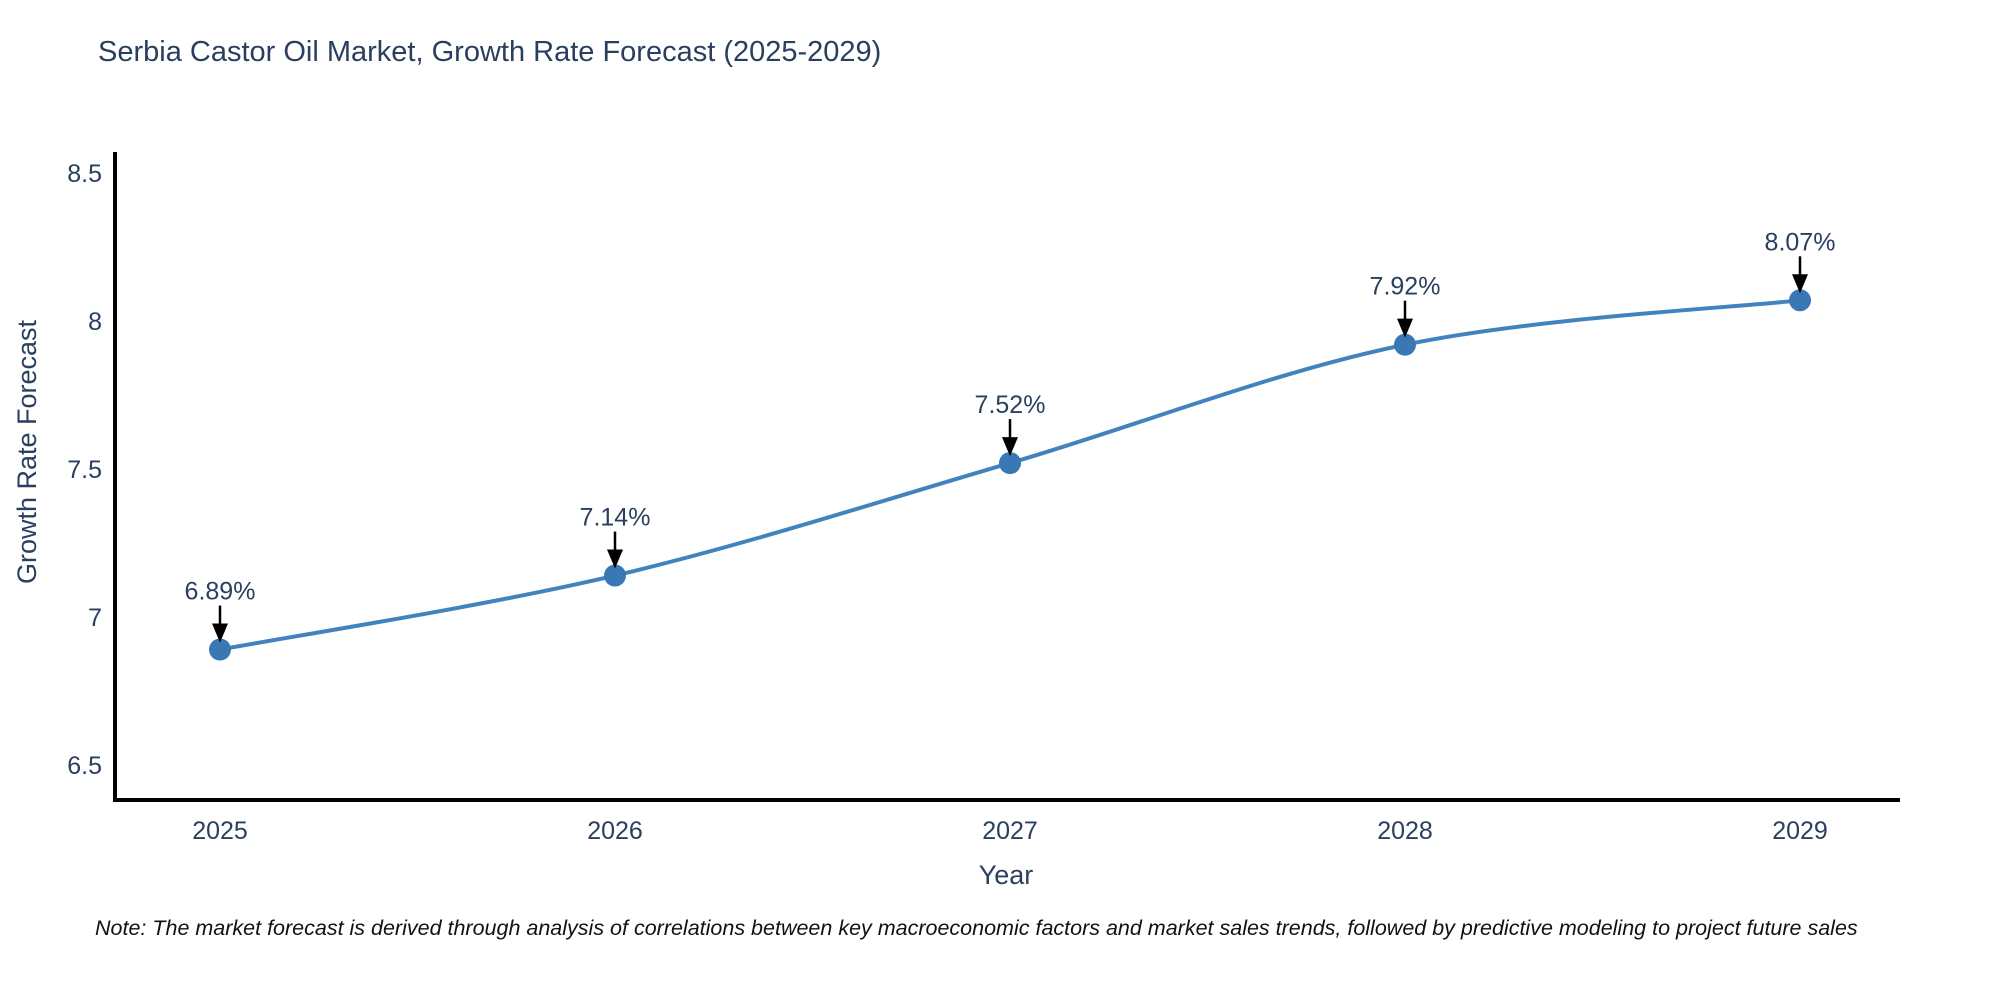 The image size is (2000, 1000). I want to click on annotation-label: 8.07%, so click(1800, 242).